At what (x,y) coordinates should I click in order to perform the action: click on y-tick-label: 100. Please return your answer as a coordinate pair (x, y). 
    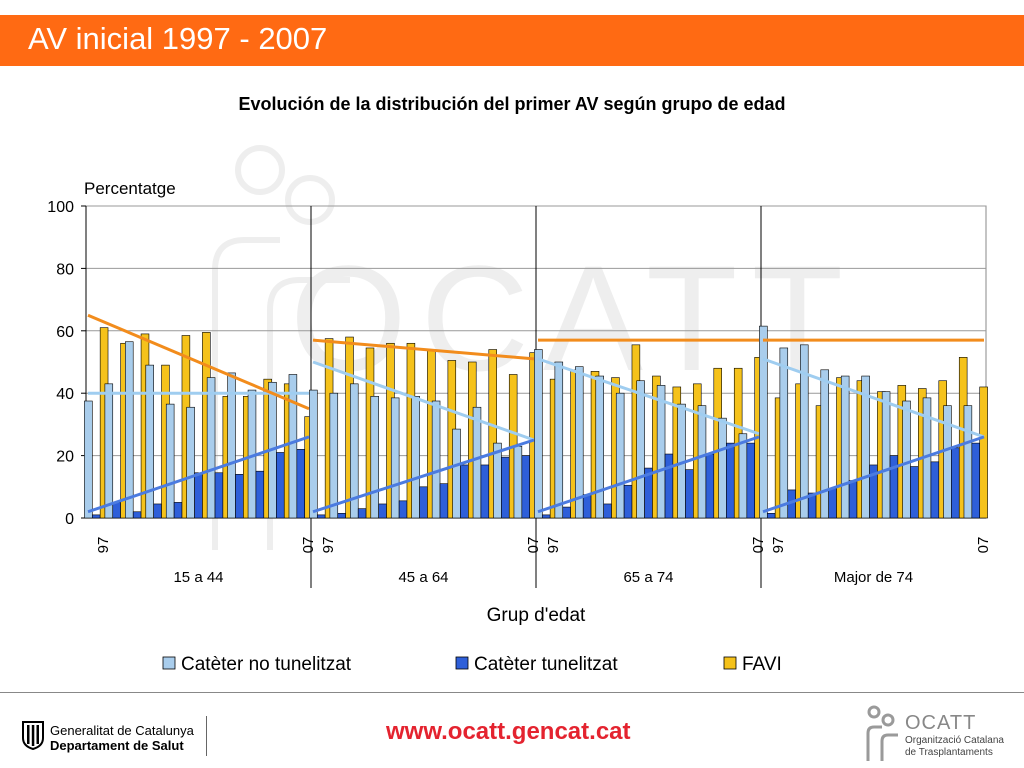
    Looking at the image, I should click on (60, 207).